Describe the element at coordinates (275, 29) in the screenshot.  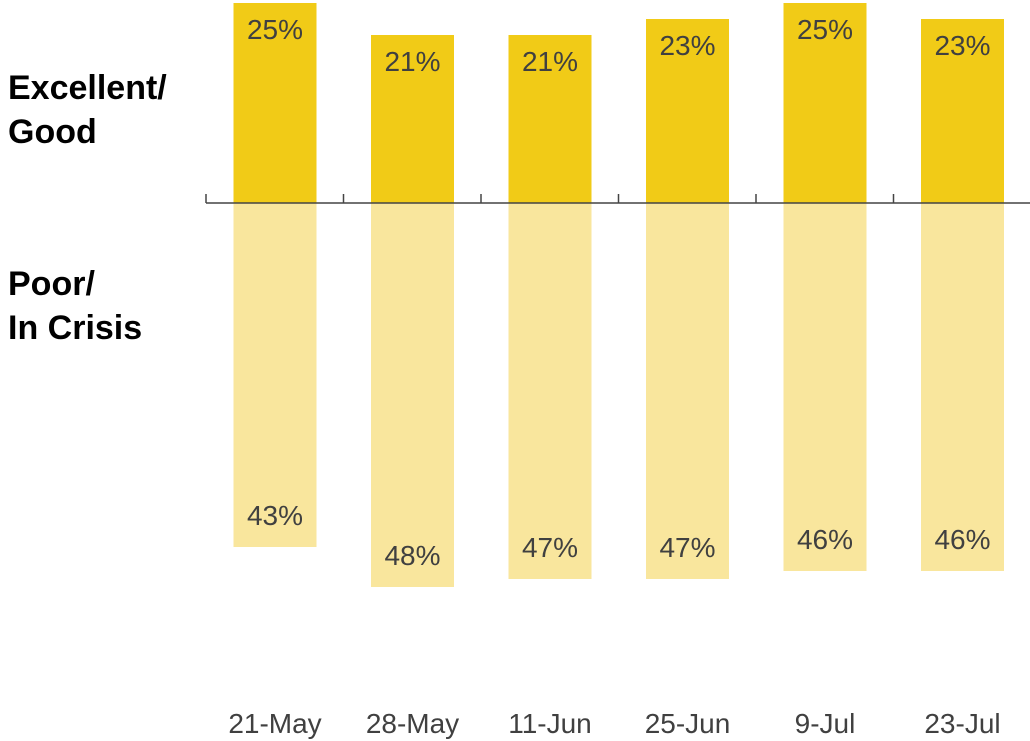
I see `value-label-excellent-good-21-May: 25%` at that location.